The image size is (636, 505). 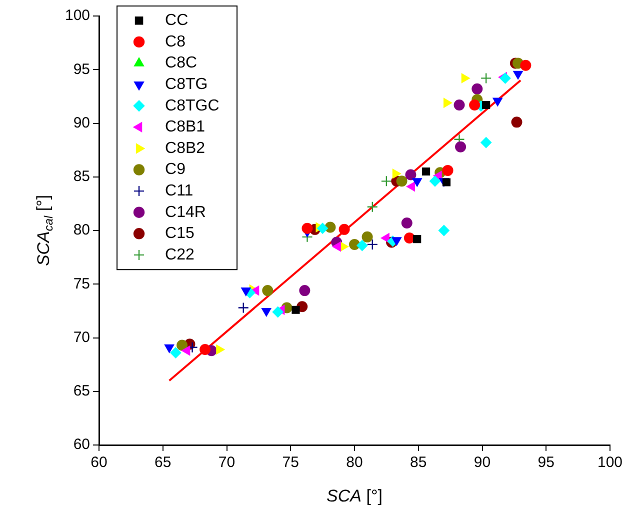 What do you see at coordinates (186, 84) in the screenshot?
I see `legend-label: C8TG` at bounding box center [186, 84].